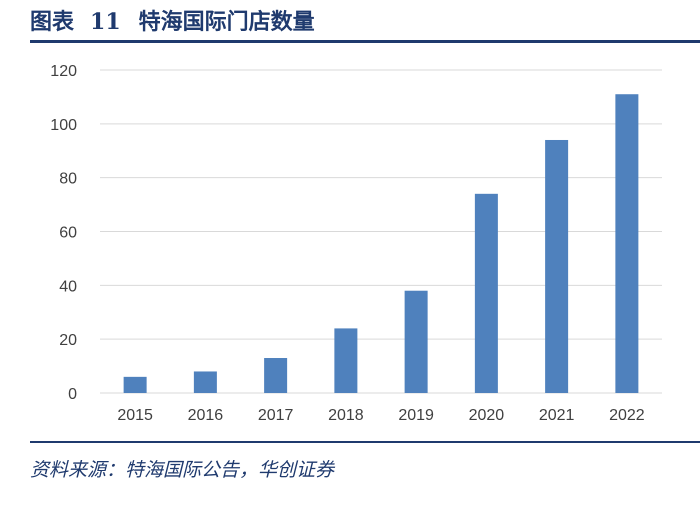 Image resolution: width=700 pixels, height=512 pixels. Describe the element at coordinates (380, 415) in the screenshot. I see `x-axis-ticks: 2015 2016 2017 2018 2019 2020 2021 2022` at that location.